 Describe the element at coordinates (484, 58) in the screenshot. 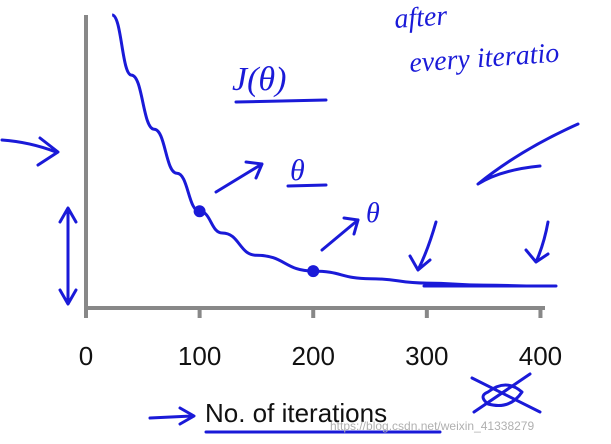

I see `note: every iteratio` at that location.